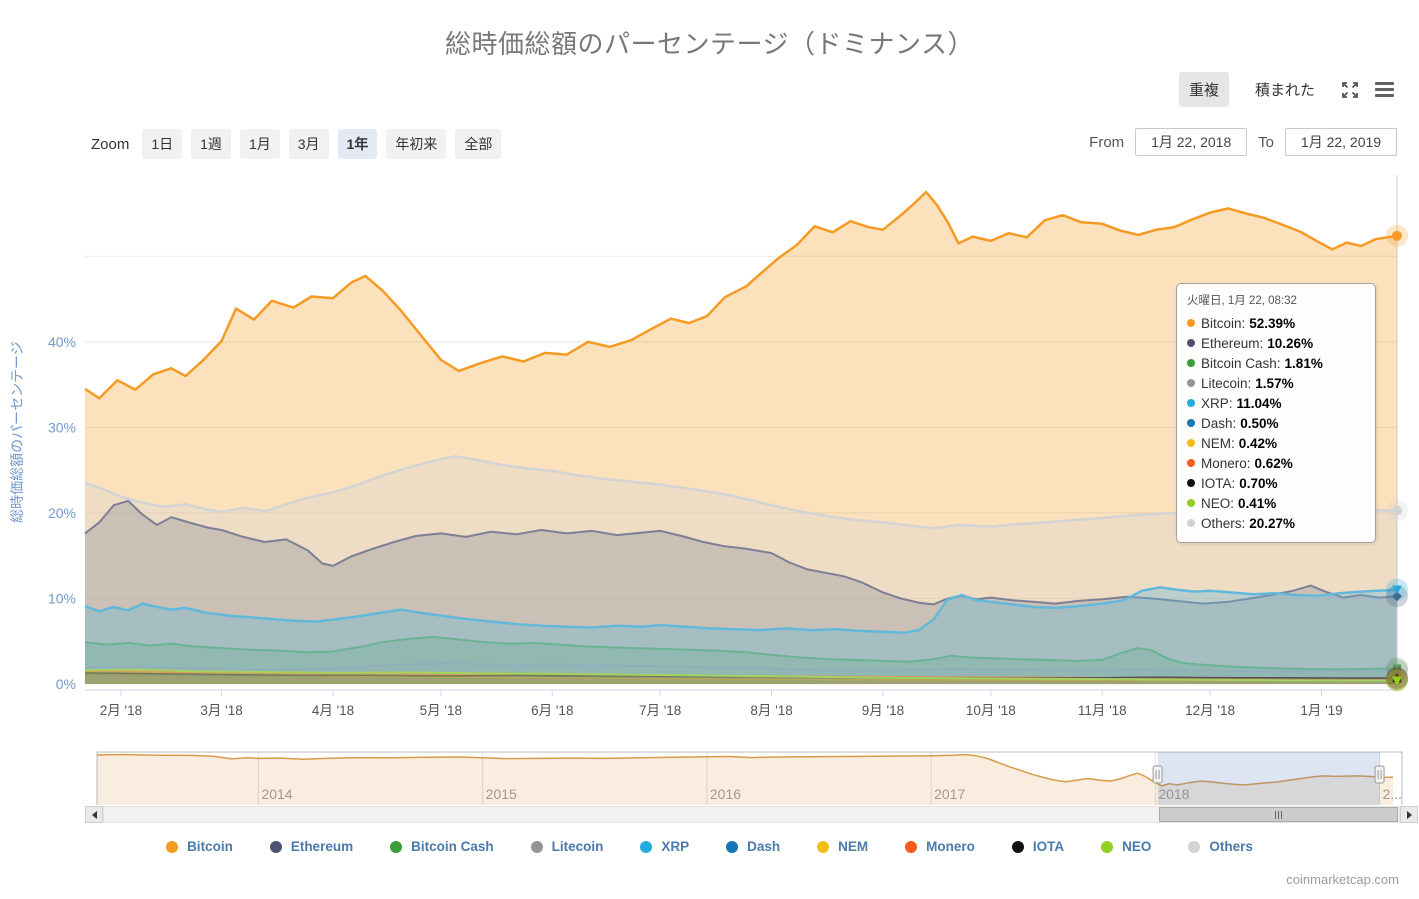 This screenshot has height=899, width=1419. I want to click on y-axis-label: 0%, so click(66, 684).